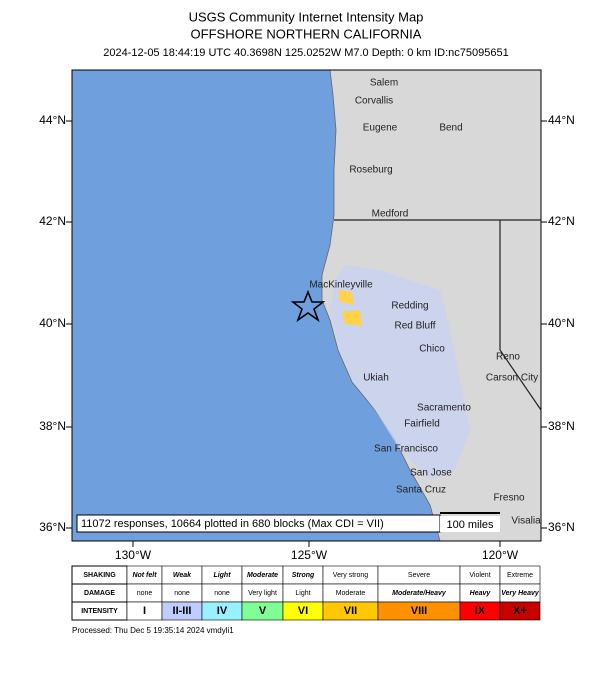 This screenshot has height=689, width=612. I want to click on state-border, so click(438, 315).